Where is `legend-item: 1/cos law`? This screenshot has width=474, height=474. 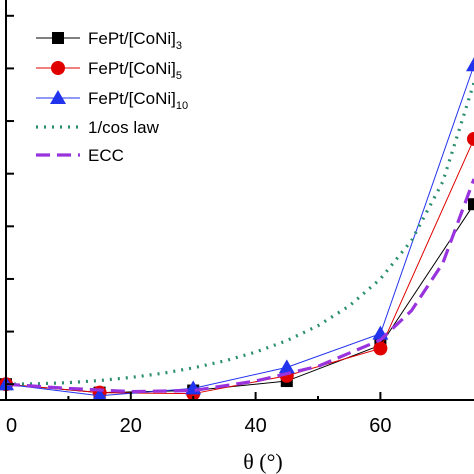
legend-item: 1/cos law is located at coordinates (98, 127).